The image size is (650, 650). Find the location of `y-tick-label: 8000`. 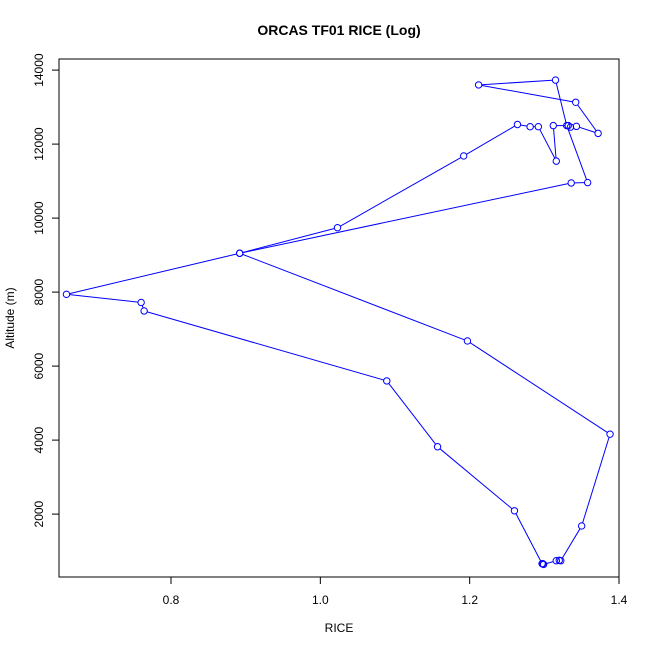

y-tick-label: 8000 is located at coordinates (39, 291).